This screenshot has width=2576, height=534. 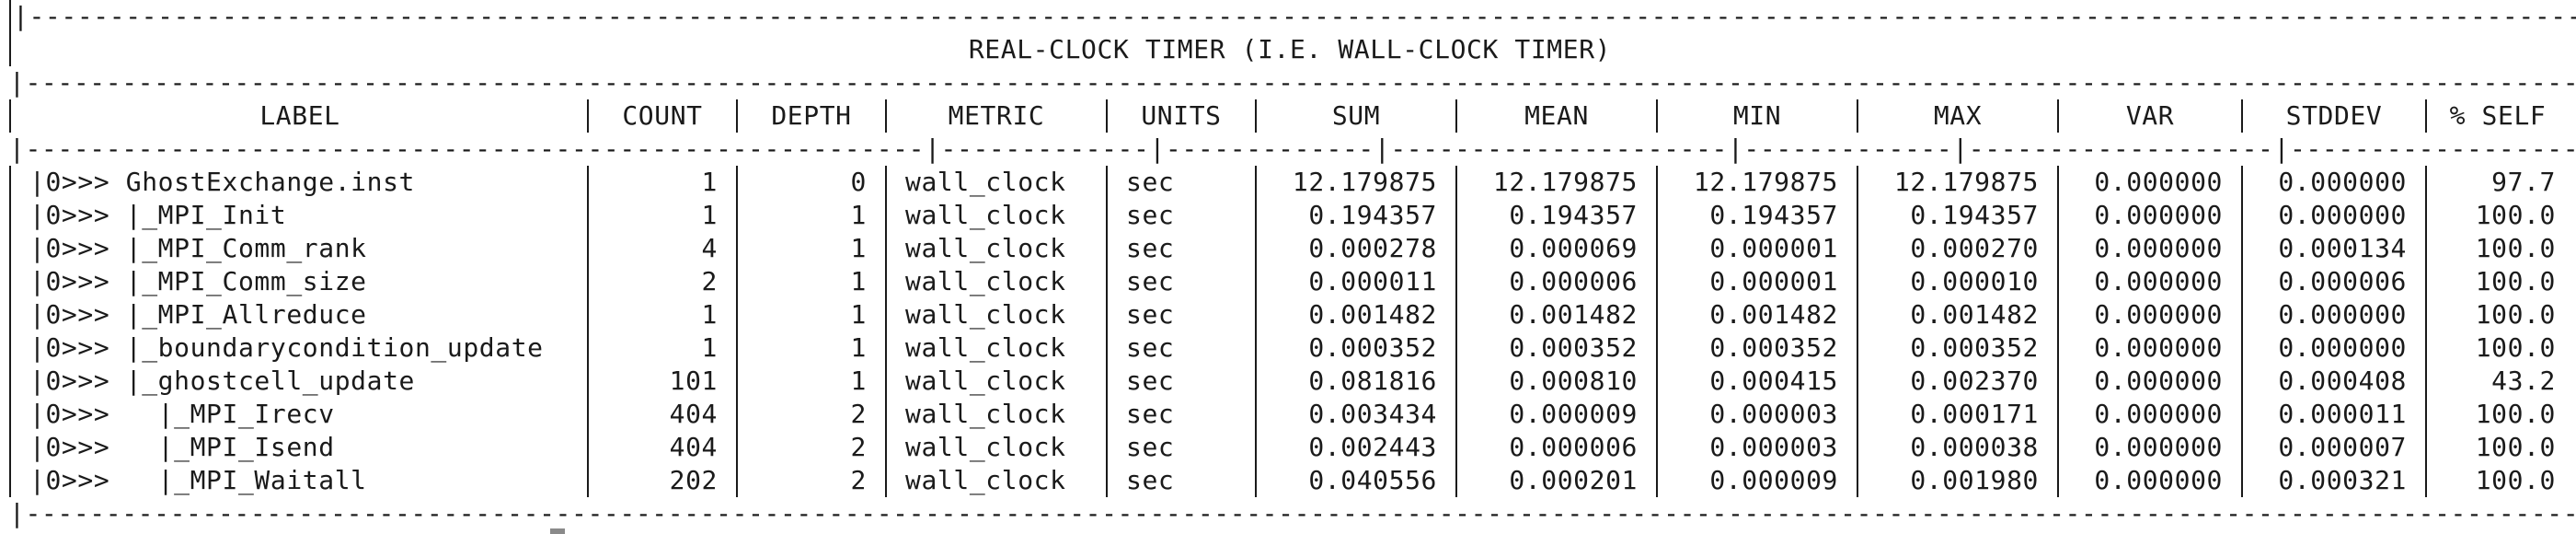 What do you see at coordinates (1372, 480) in the screenshot?
I see `cell-sum: 0.040556` at bounding box center [1372, 480].